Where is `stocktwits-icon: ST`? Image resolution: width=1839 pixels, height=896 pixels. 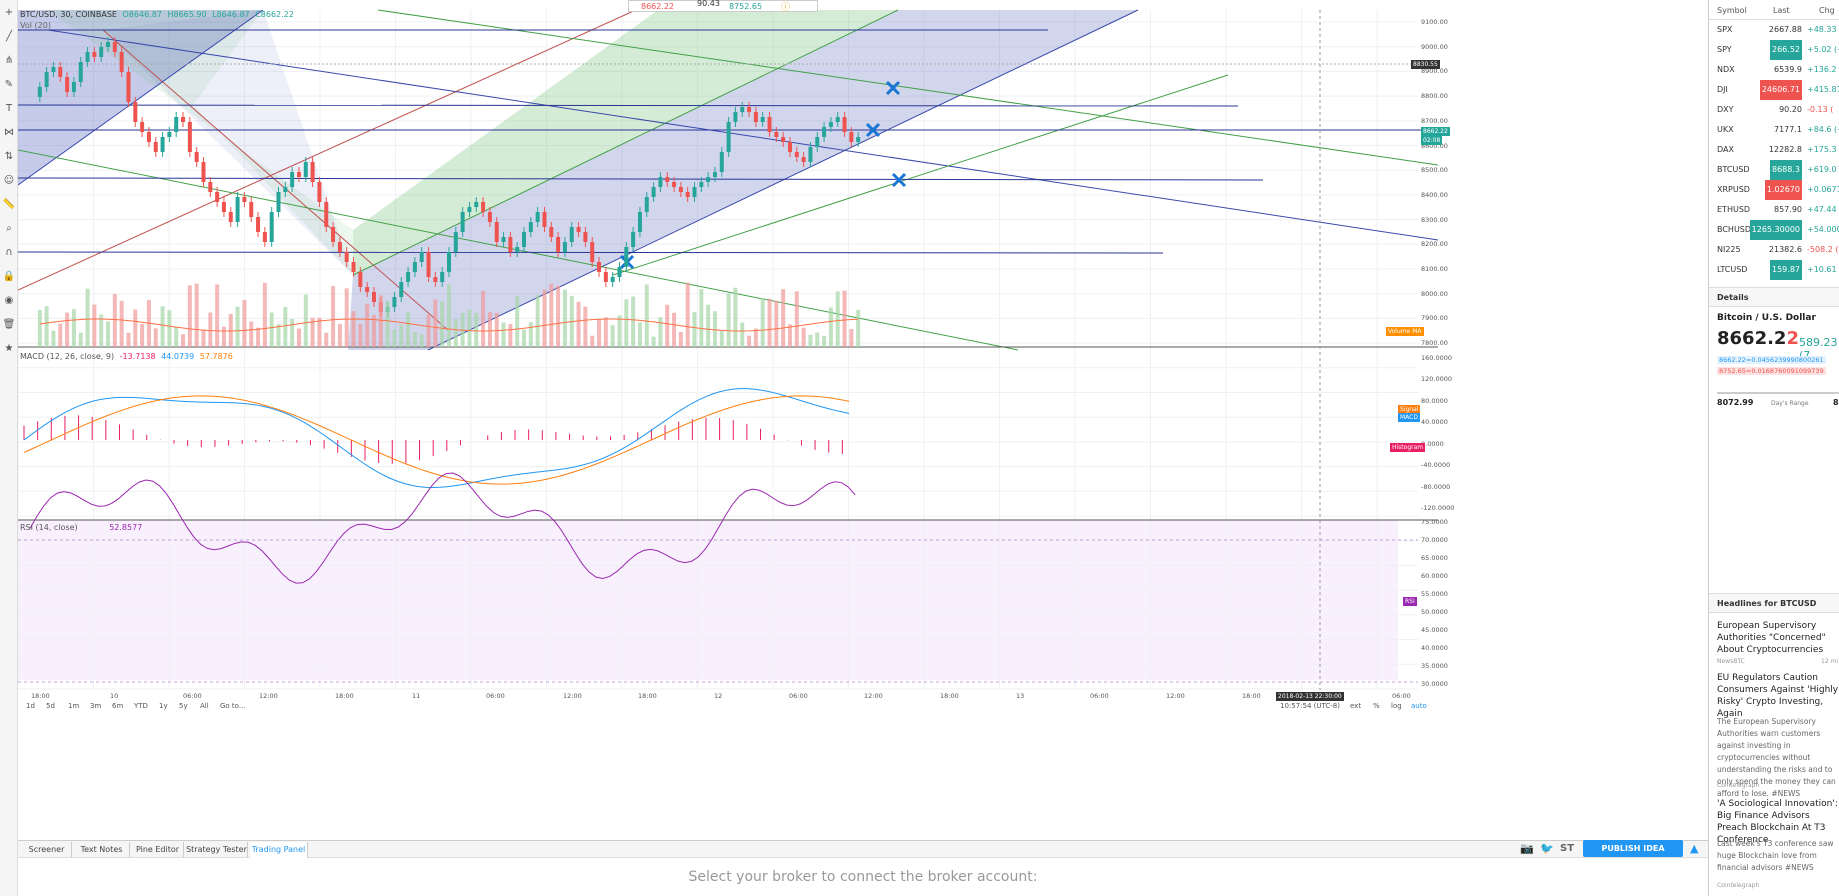
stocktwits-icon: ST is located at coordinates (1567, 848).